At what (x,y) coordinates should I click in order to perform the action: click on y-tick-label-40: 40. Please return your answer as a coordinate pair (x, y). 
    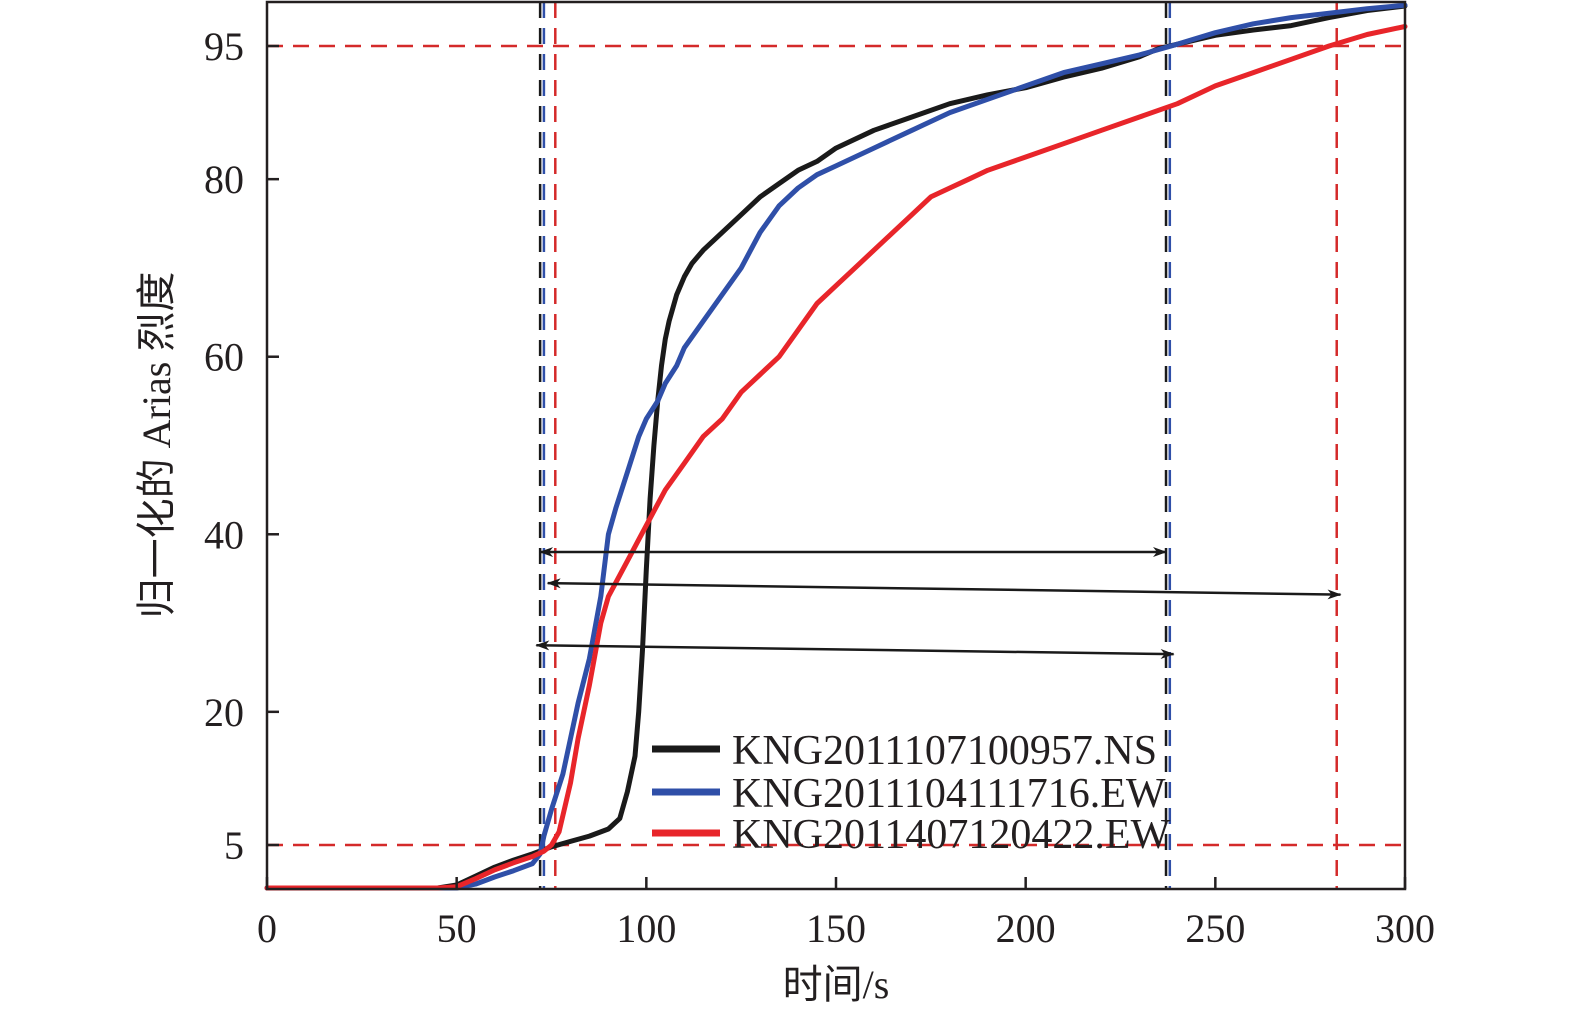
    Looking at the image, I should click on (224, 534).